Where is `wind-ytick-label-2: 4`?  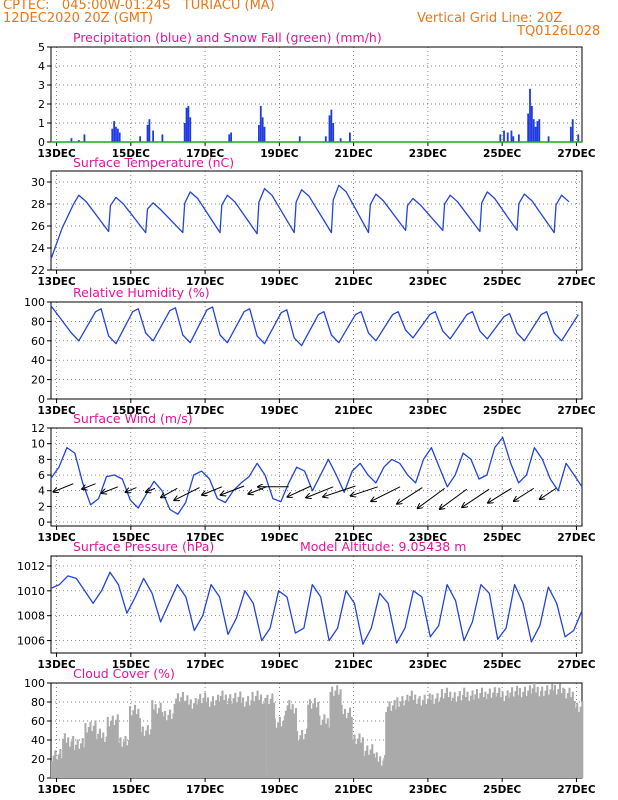
wind-ytick-label-2: 4 is located at coordinates (41, 491).